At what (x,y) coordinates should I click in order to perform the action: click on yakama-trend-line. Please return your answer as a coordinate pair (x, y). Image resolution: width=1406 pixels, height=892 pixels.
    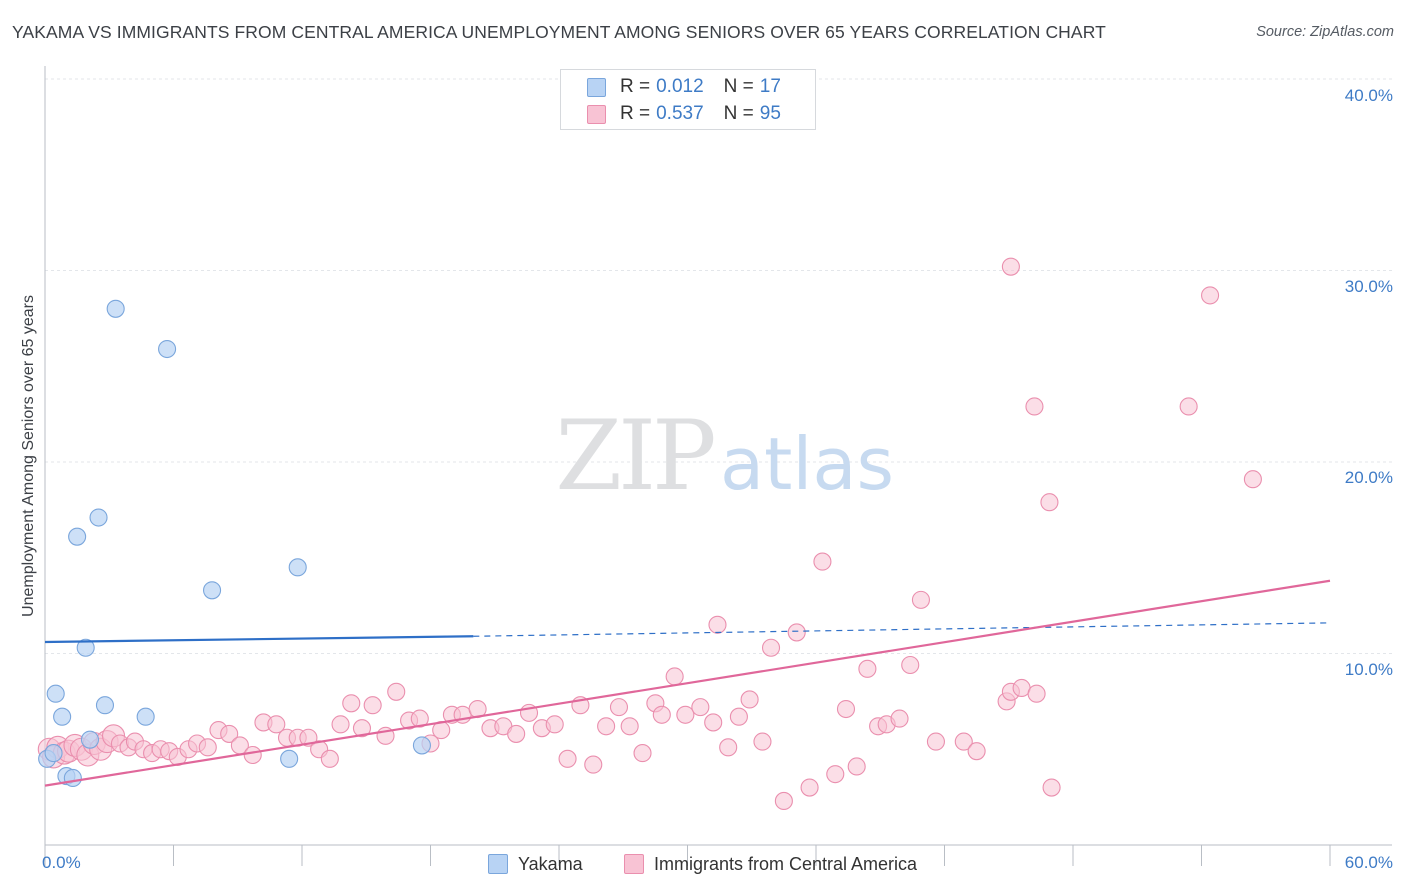
    Looking at the image, I should click on (259, 639).